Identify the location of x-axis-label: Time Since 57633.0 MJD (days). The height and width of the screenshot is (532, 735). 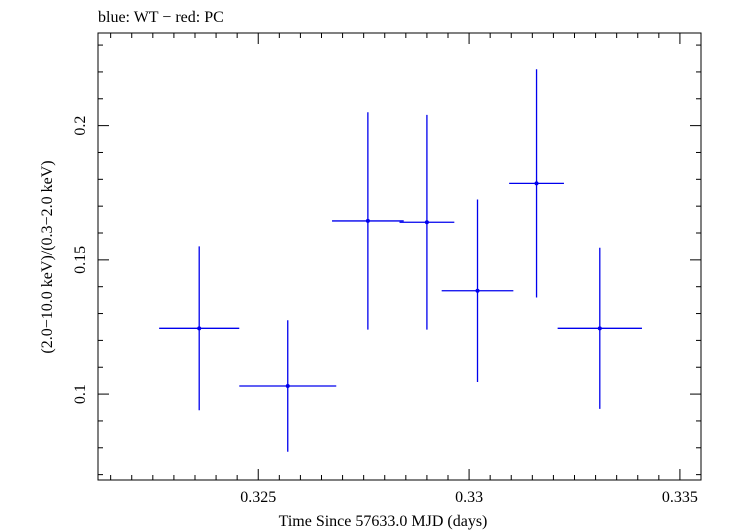
(383, 521).